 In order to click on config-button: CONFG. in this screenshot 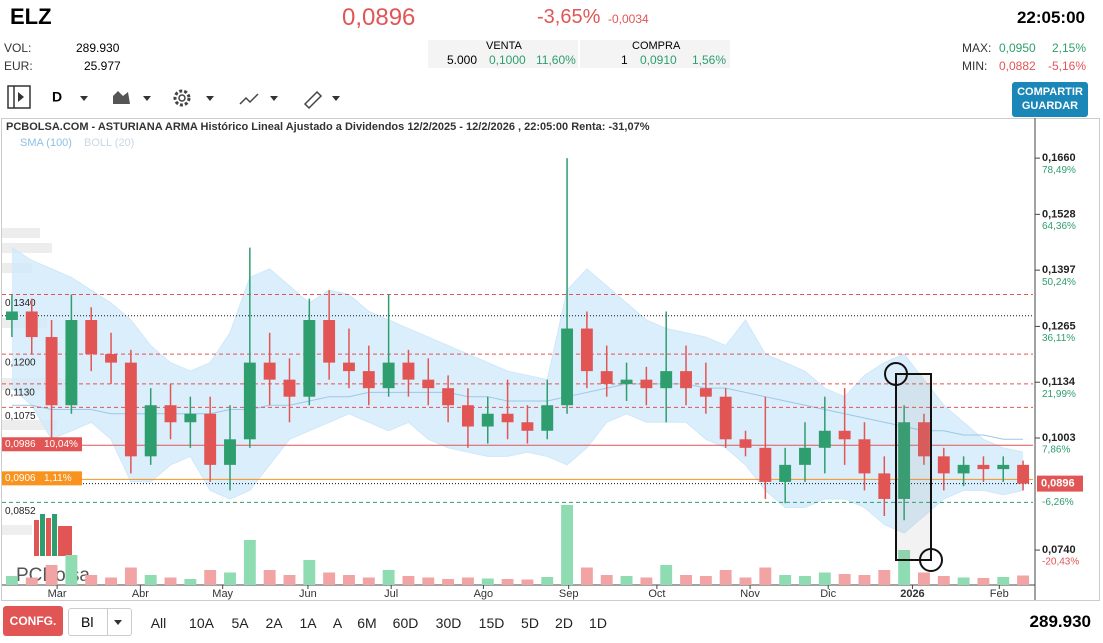, I will do `click(33, 621)`.